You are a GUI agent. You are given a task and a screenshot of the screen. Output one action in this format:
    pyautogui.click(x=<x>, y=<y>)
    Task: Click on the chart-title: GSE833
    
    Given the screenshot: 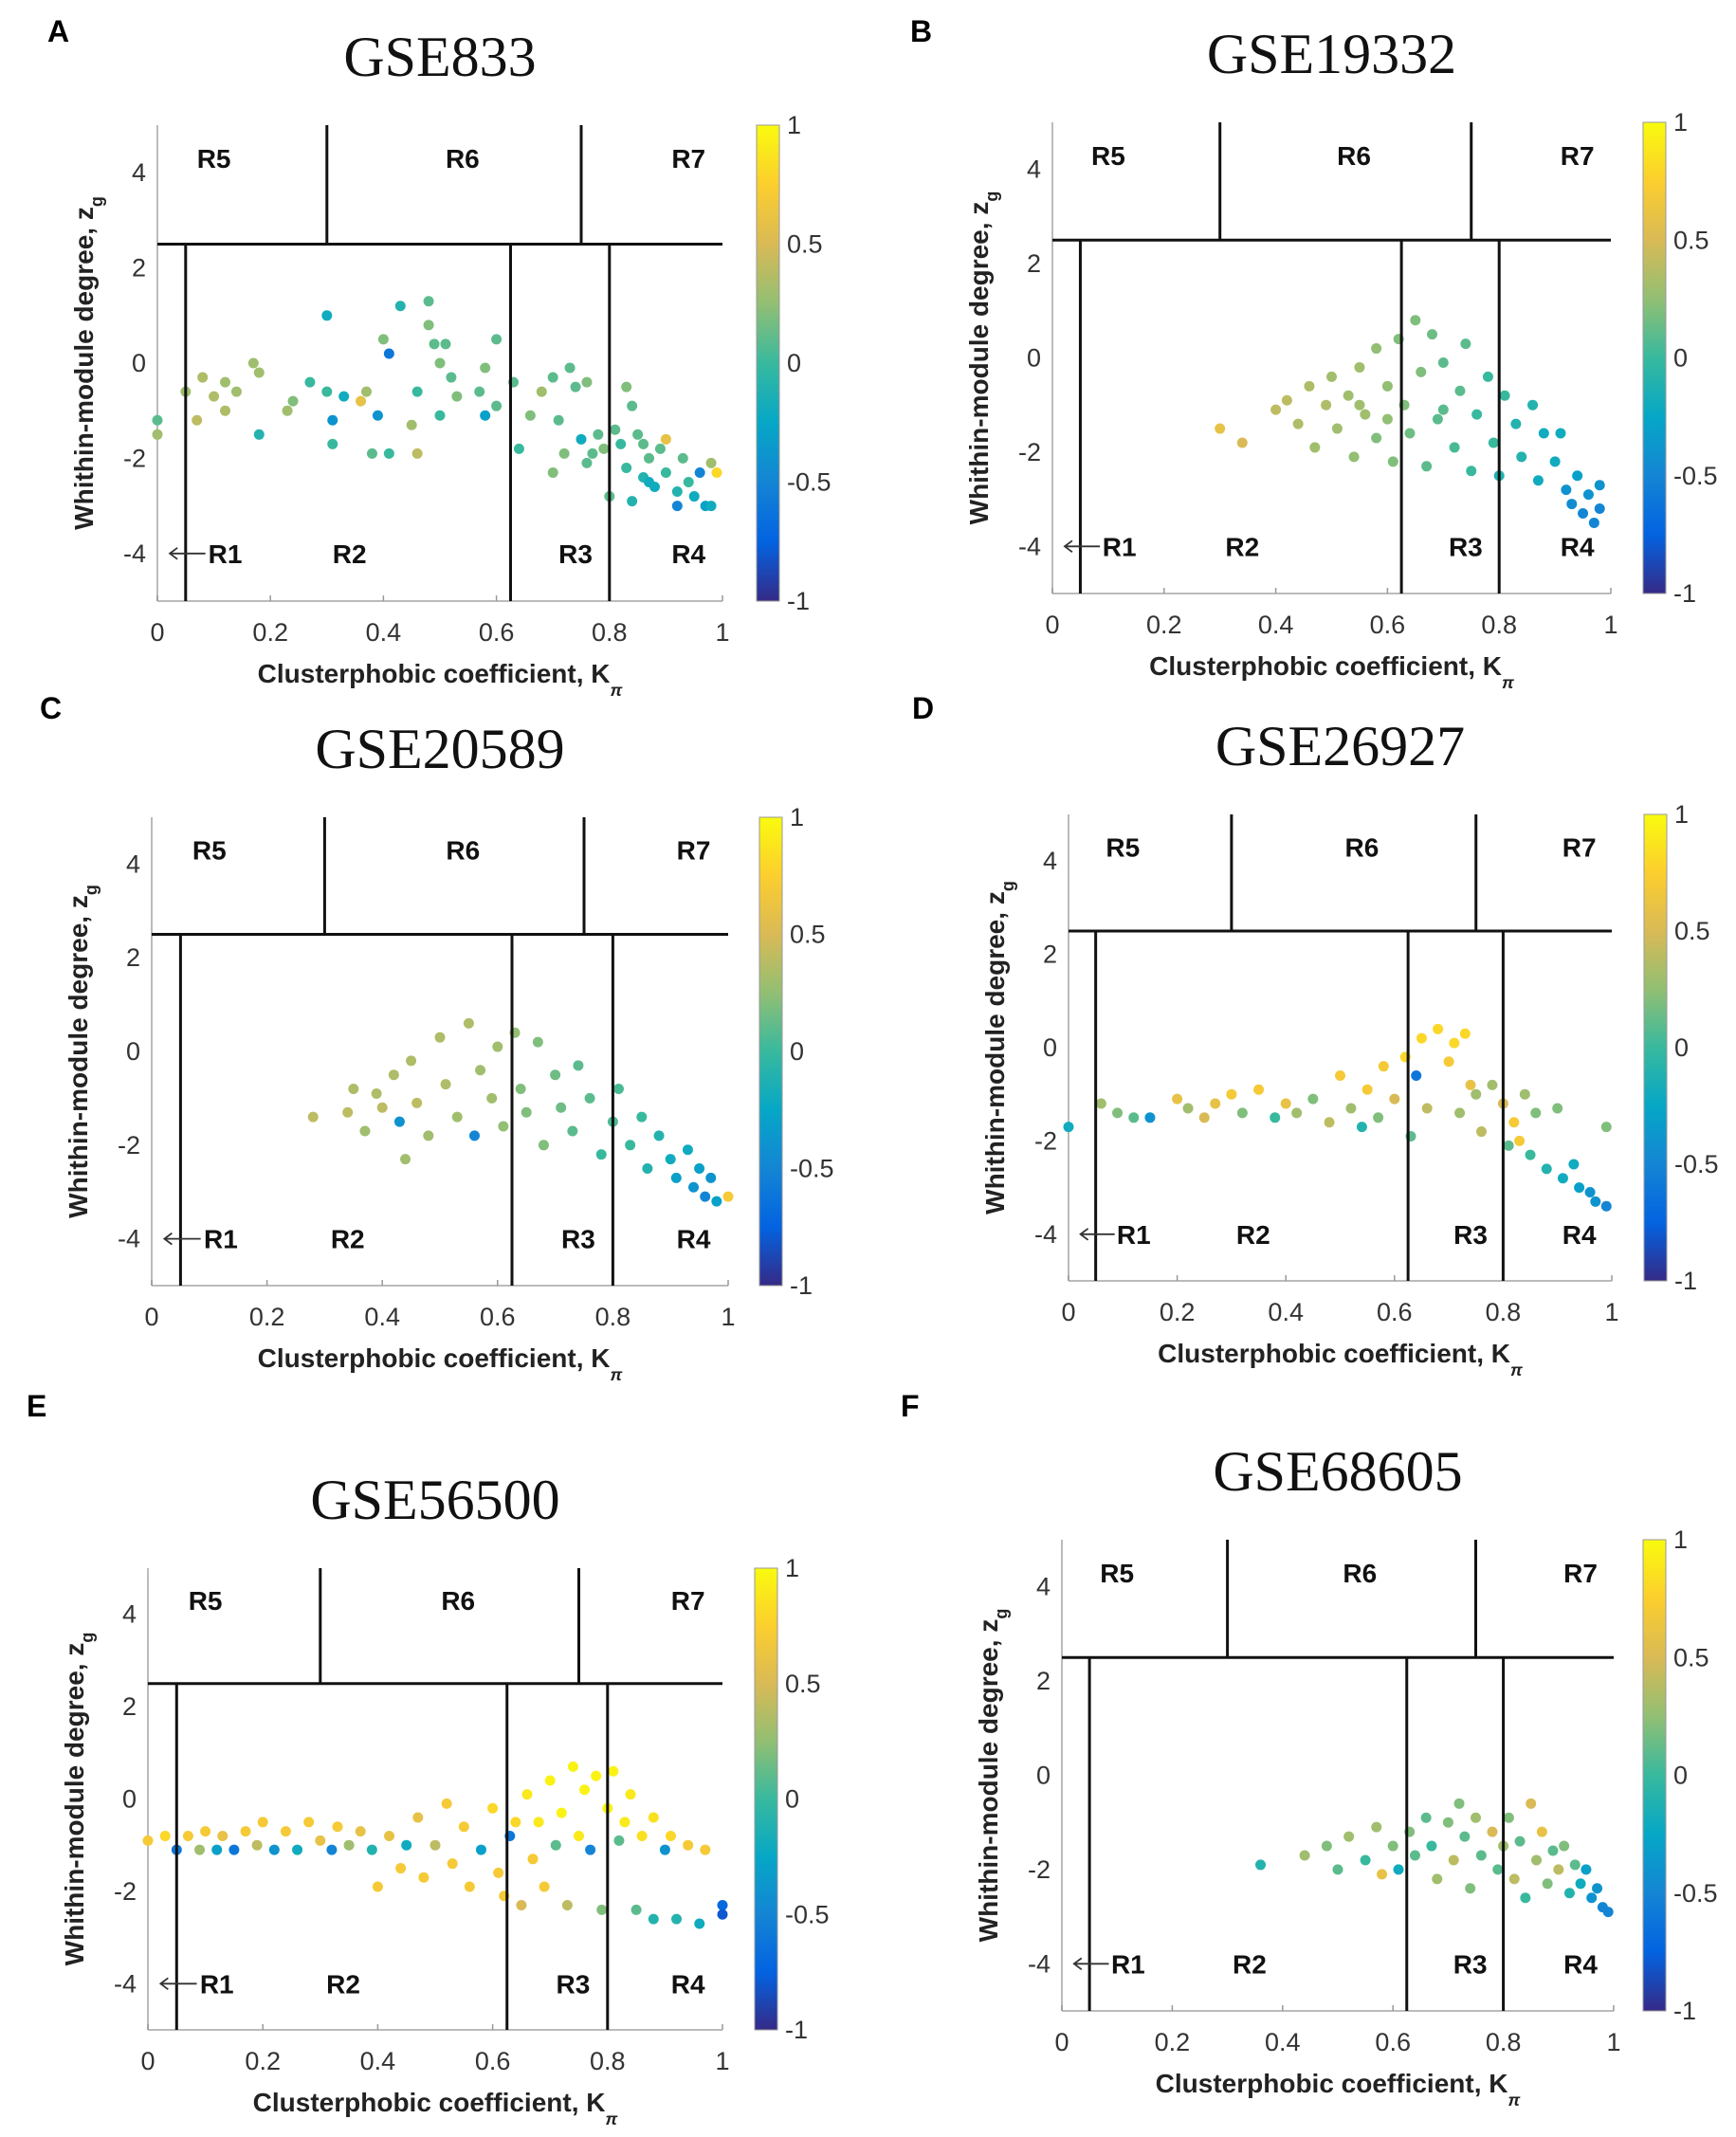 What is the action you would take?
    pyautogui.click(x=439, y=57)
    